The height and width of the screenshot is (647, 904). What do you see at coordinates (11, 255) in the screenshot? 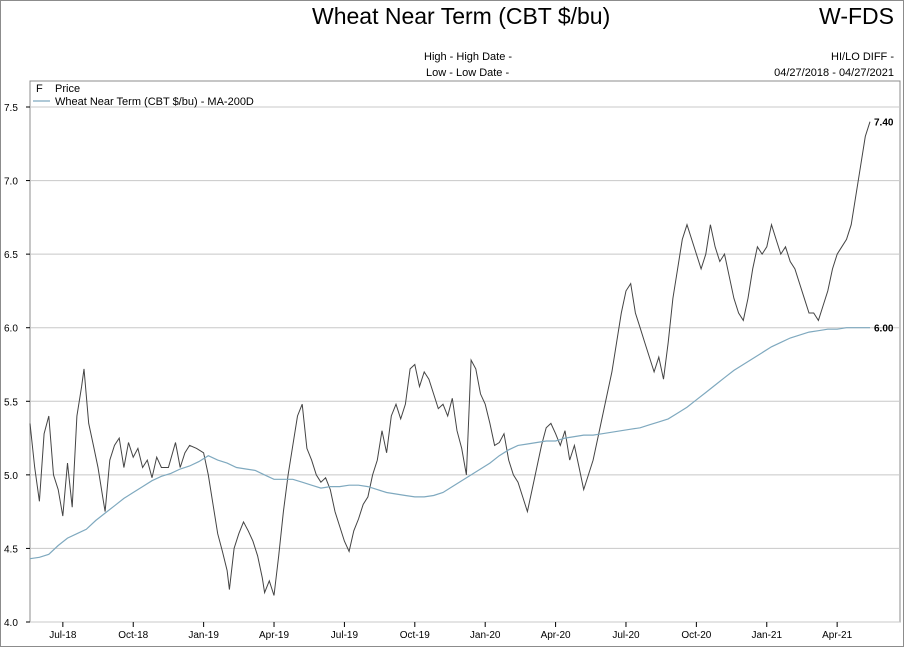
I see `y-tick-label: 6.5` at bounding box center [11, 255].